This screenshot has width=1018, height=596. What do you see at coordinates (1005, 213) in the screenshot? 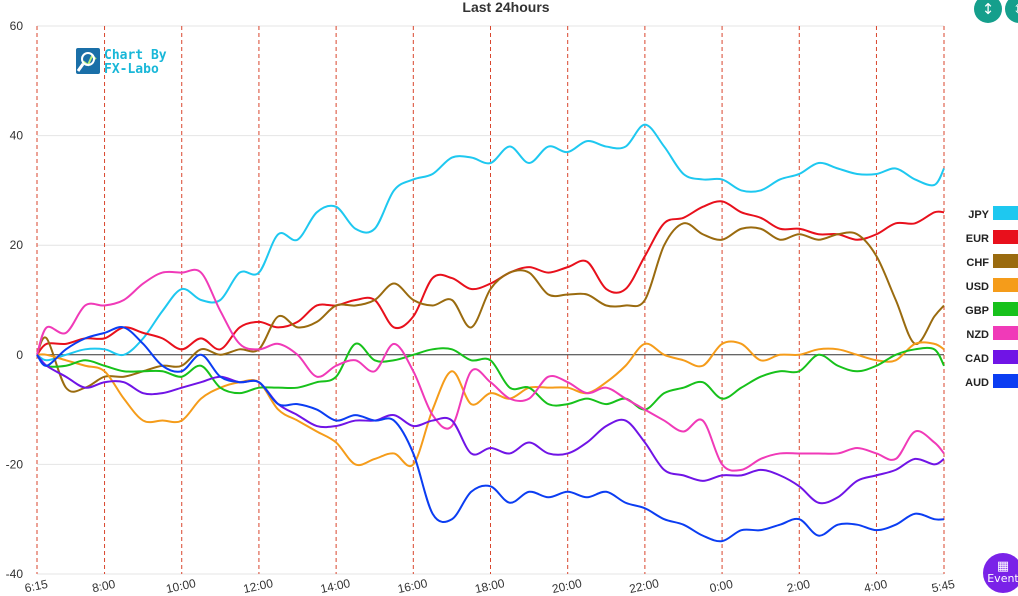
I see `legend-swatch-jpy` at bounding box center [1005, 213].